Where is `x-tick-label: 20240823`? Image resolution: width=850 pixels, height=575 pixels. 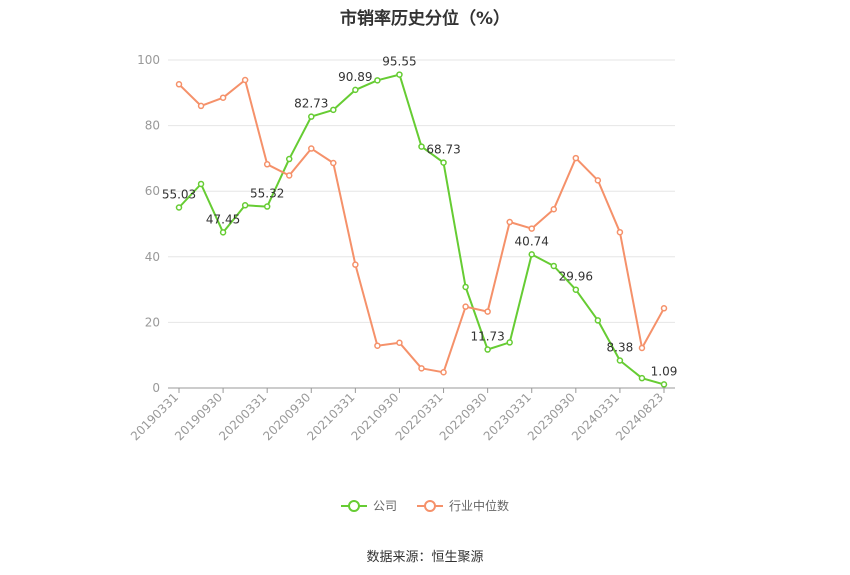 x-tick-label: 20240823 is located at coordinates (639, 416).